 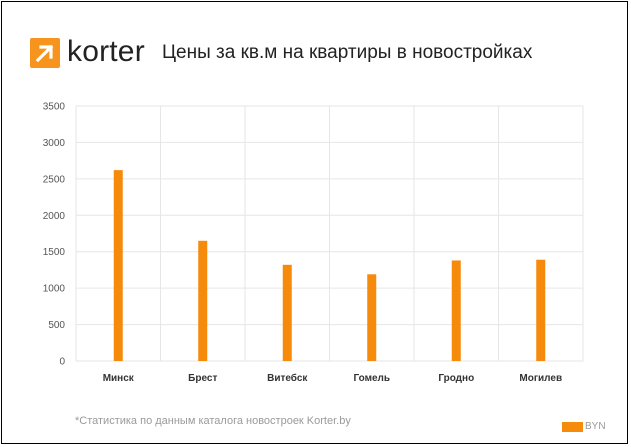 I want to click on legend-label: BYN, so click(x=595, y=426).